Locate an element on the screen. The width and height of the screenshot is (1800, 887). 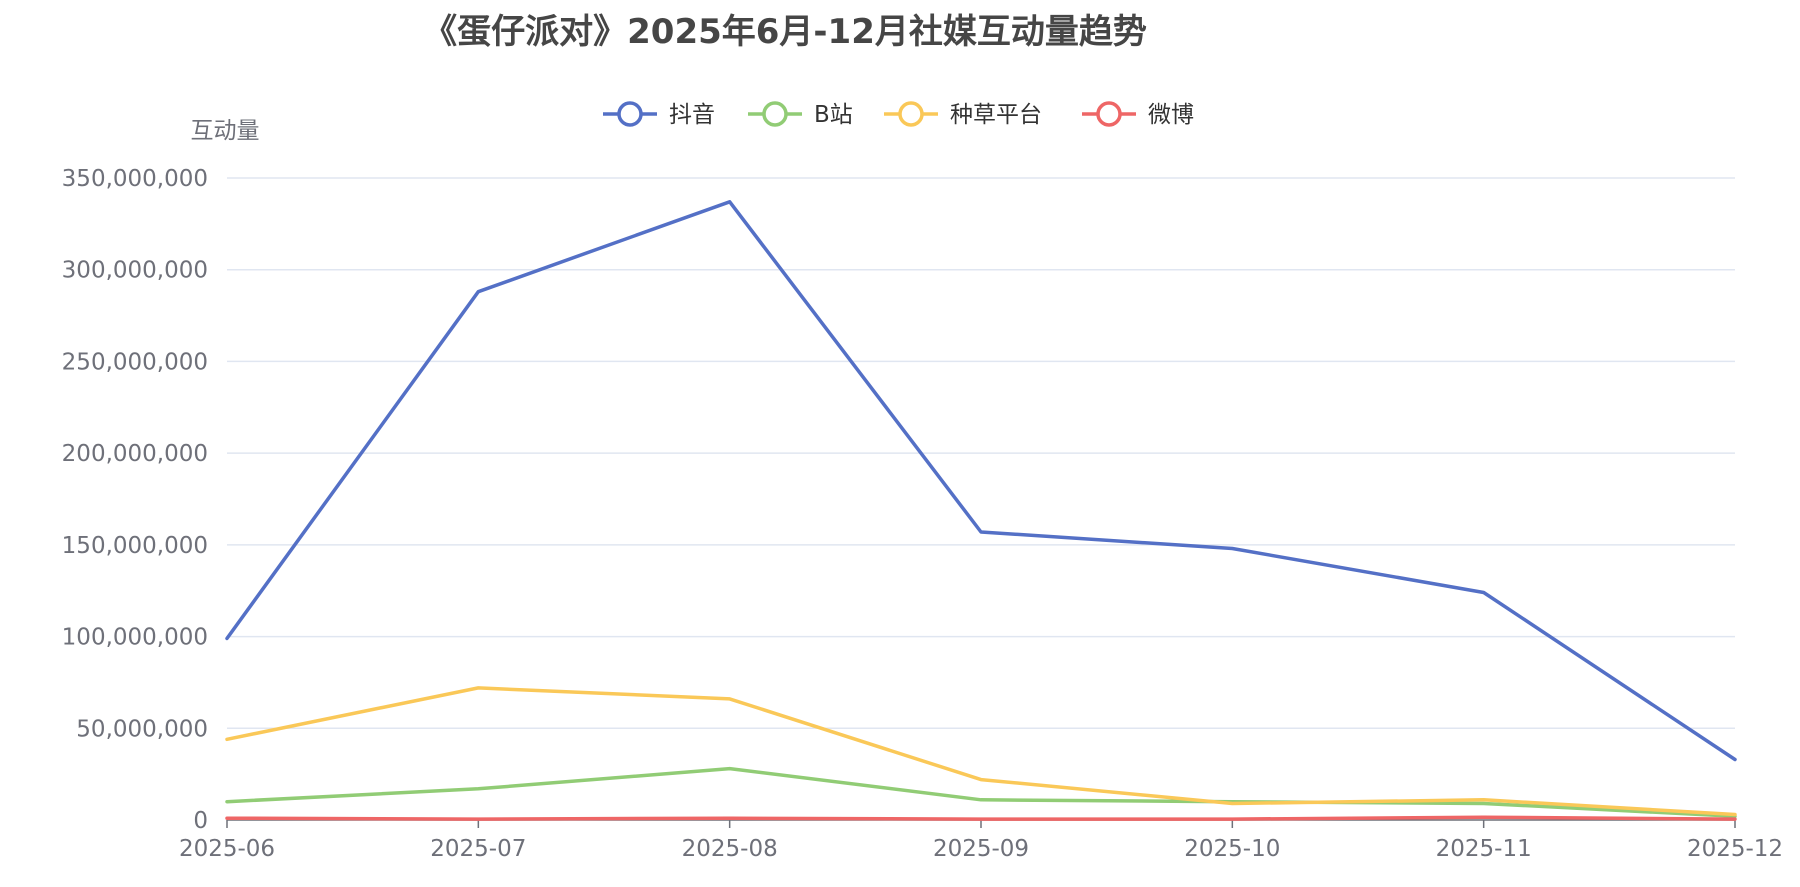
legend-item-4: 微博 is located at coordinates (1138, 114).